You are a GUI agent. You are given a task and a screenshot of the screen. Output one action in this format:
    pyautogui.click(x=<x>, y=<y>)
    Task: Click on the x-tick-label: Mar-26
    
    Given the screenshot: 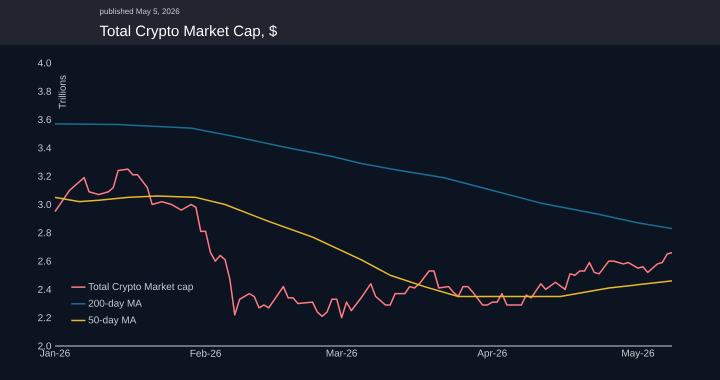 What is the action you would take?
    pyautogui.click(x=341, y=353)
    